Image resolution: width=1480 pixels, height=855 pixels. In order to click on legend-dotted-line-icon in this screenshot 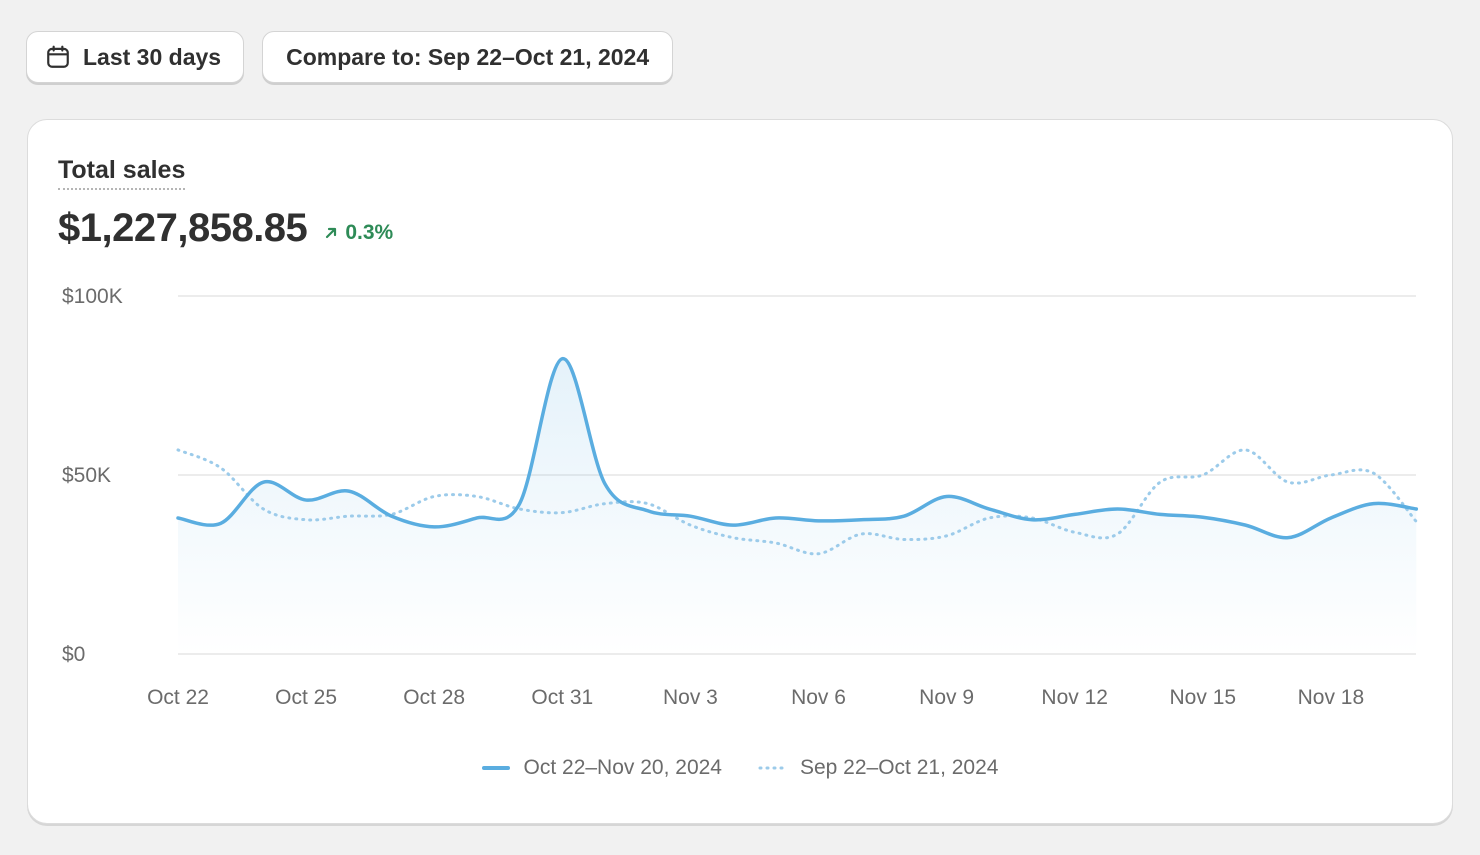, I will do `click(772, 768)`.